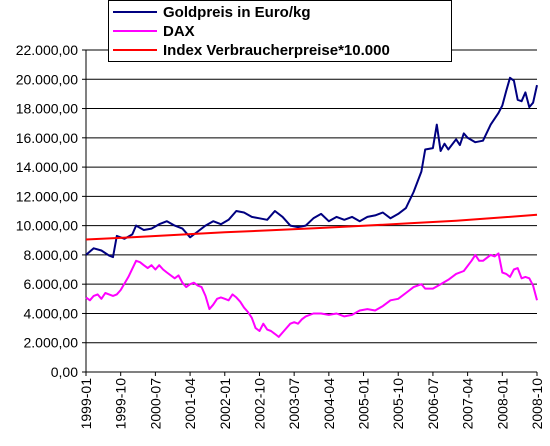  Describe the element at coordinates (47, 138) in the screenshot. I see `y-tick-label: 16.000,00` at that location.